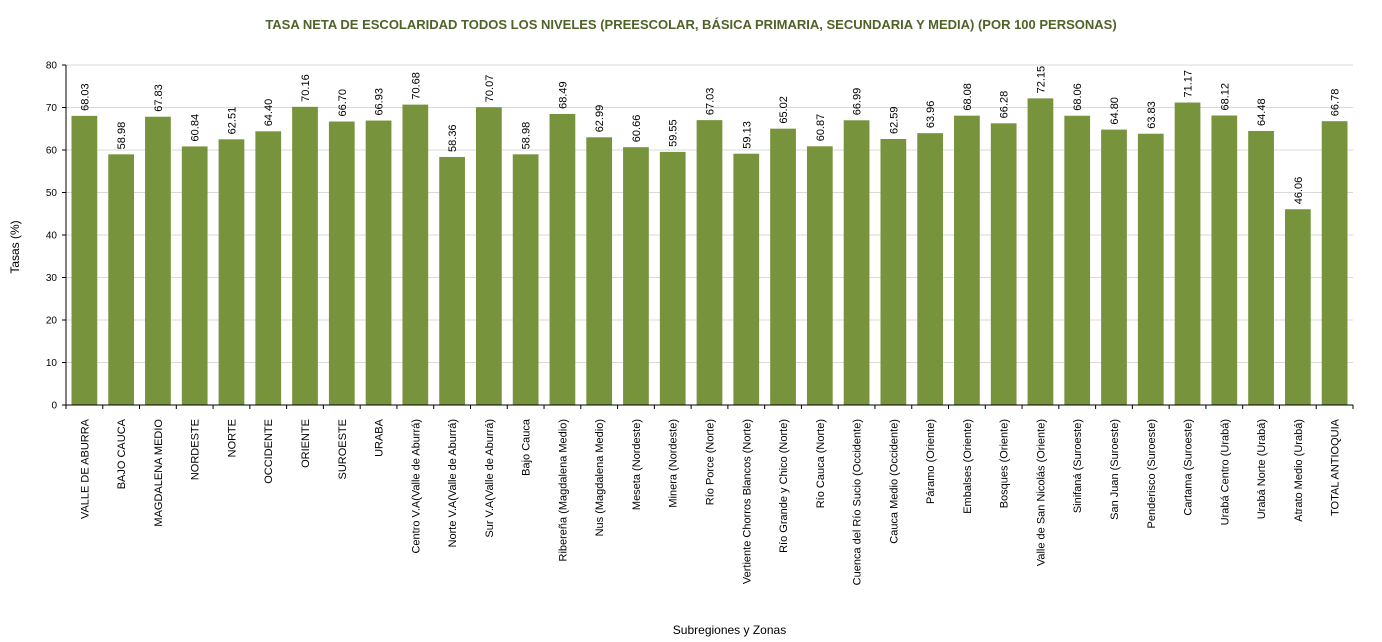 The height and width of the screenshot is (642, 1382). Describe the element at coordinates (196, 128) in the screenshot. I see `data-label: 60.84` at that location.